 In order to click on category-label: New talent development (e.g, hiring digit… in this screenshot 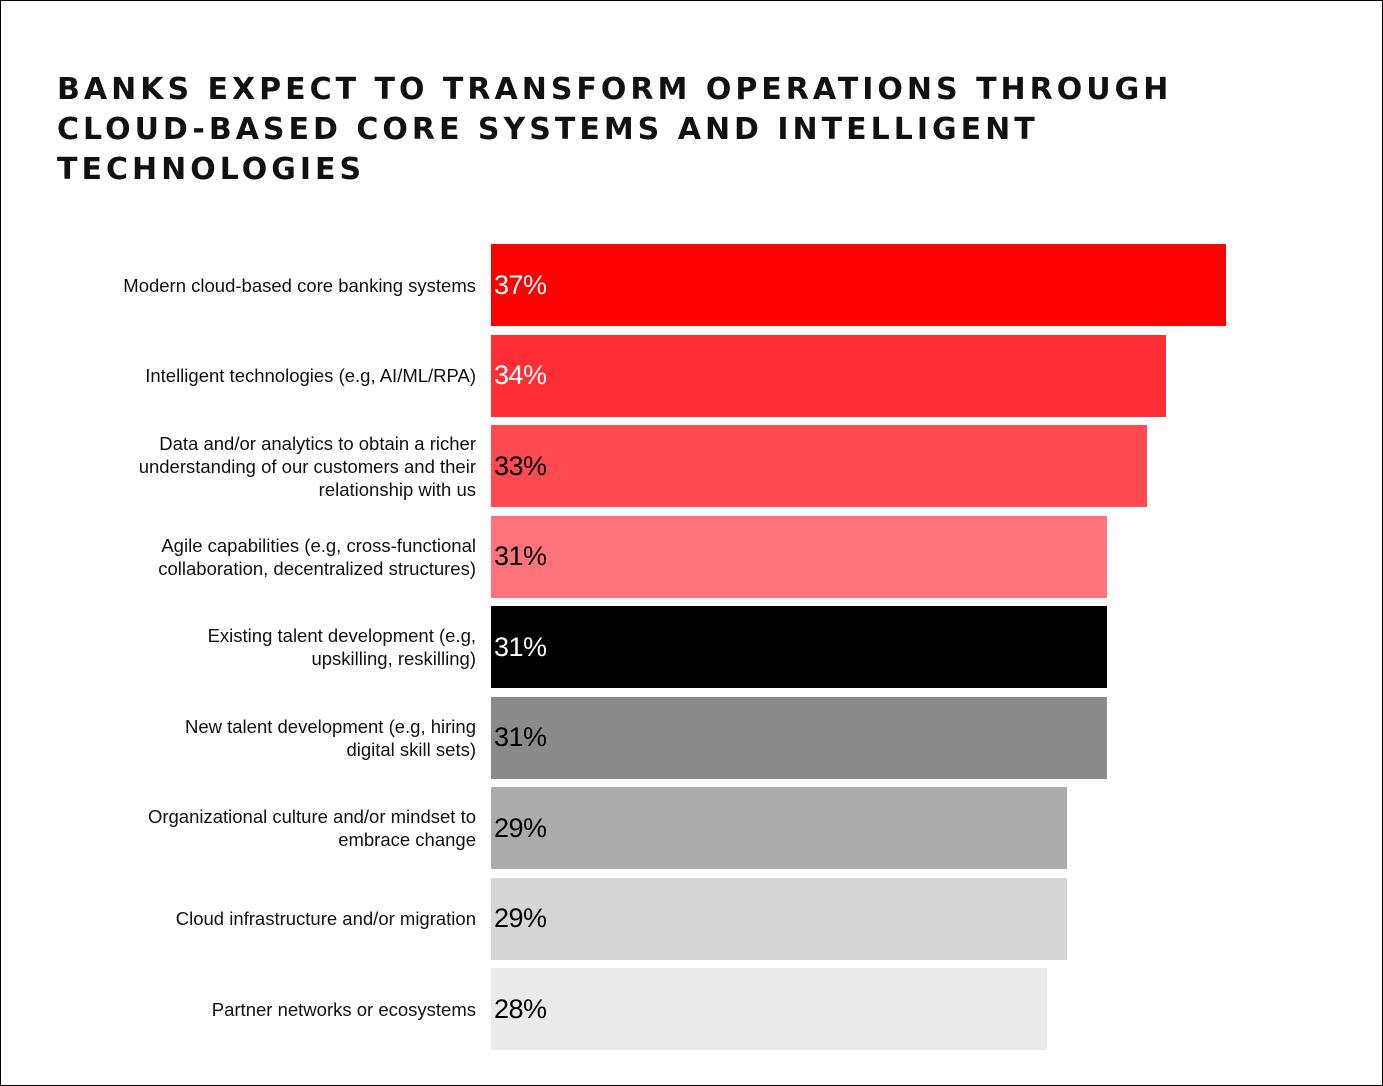, I will do `click(330, 737)`.